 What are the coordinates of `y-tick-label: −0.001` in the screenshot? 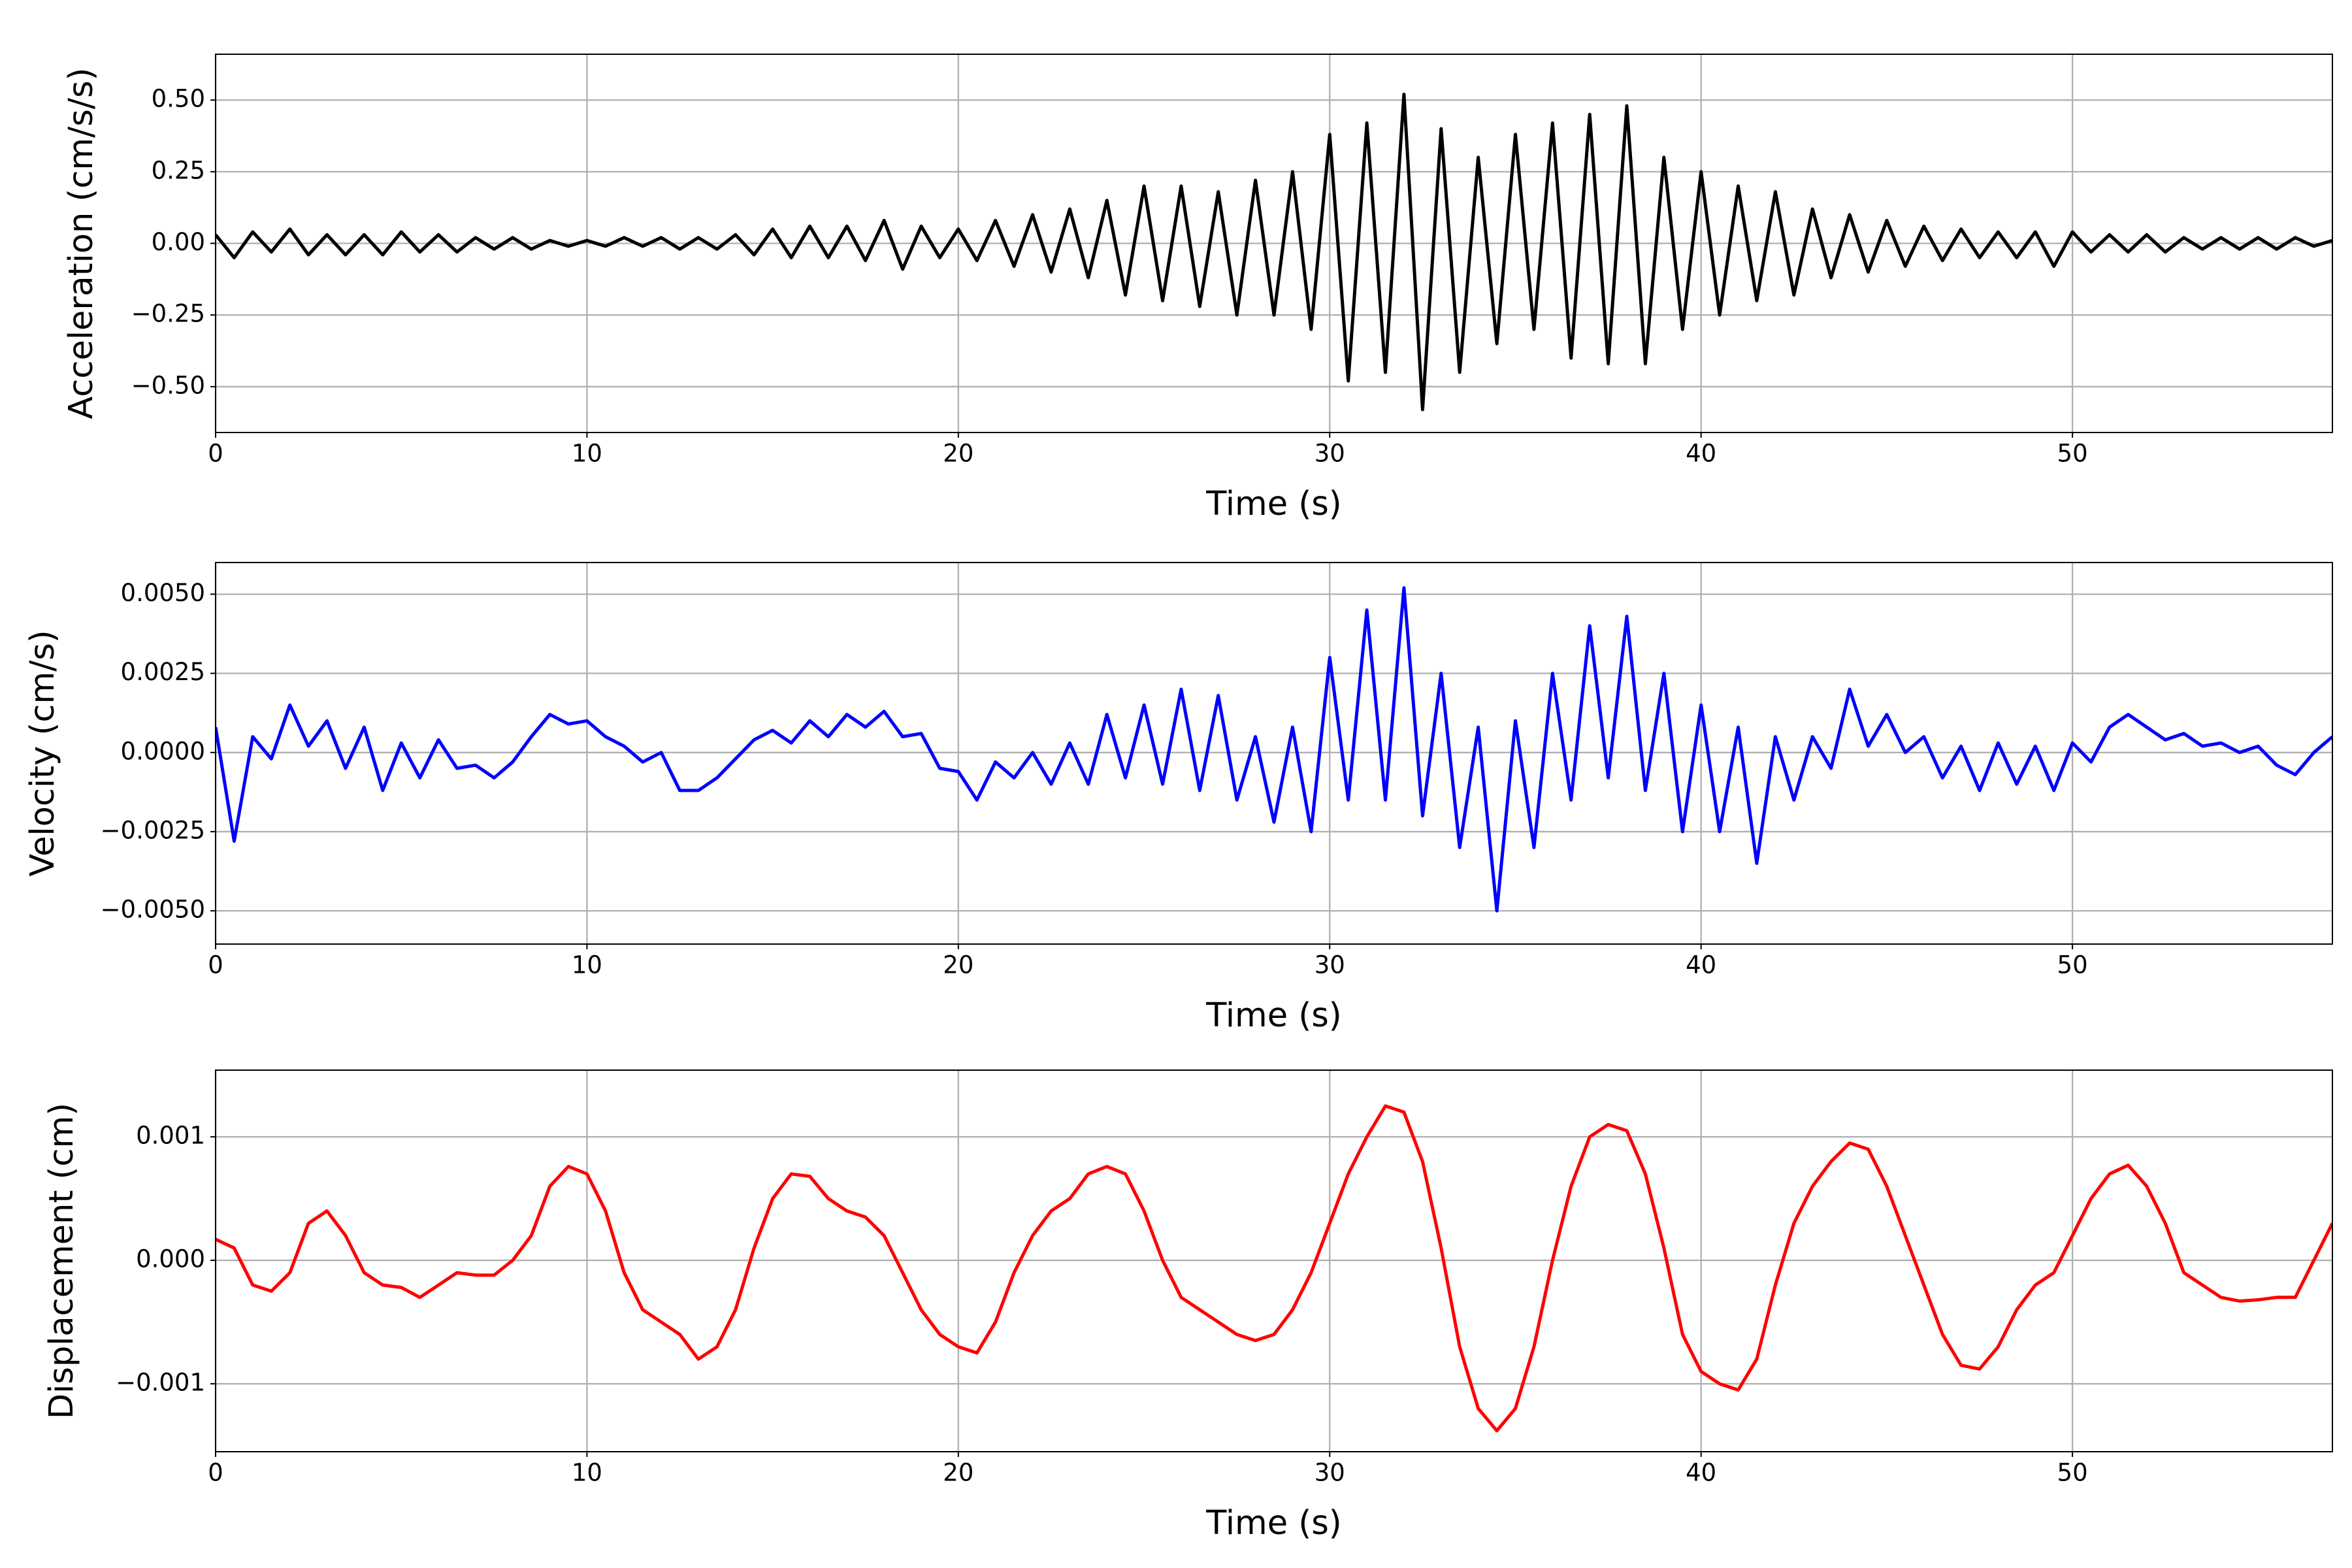 It's located at (160, 1383).